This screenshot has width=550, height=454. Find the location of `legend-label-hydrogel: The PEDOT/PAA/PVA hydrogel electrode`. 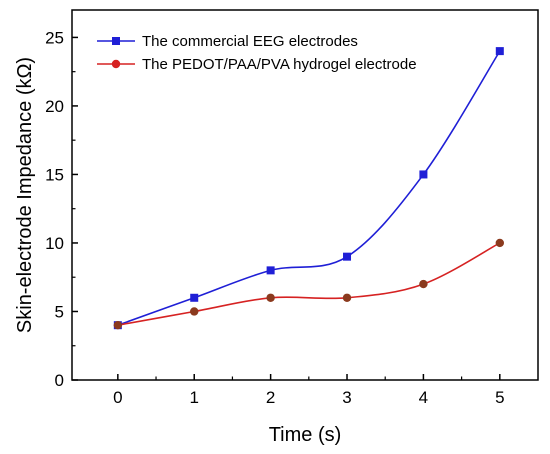

legend-label-hydrogel: The PEDOT/PAA/PVA hydrogel electrode is located at coordinates (279, 64).